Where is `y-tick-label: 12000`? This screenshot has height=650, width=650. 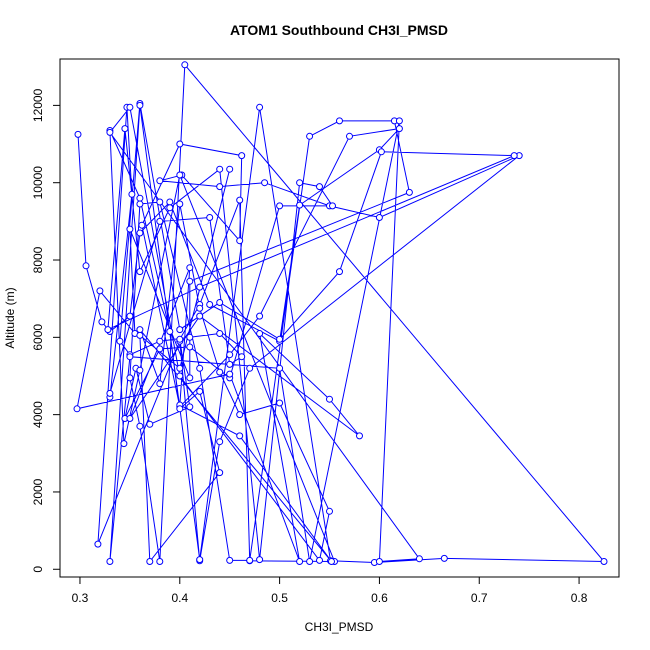
y-tick-label: 12000 is located at coordinates (38, 105).